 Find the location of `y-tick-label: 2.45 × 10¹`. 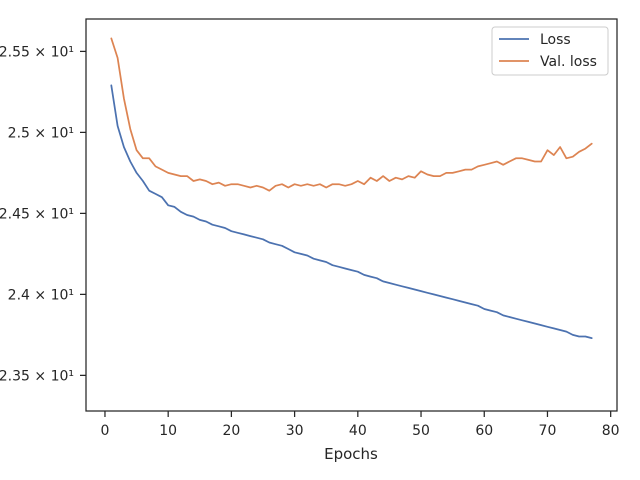

y-tick-label: 2.45 × 10¹ is located at coordinates (37, 214).